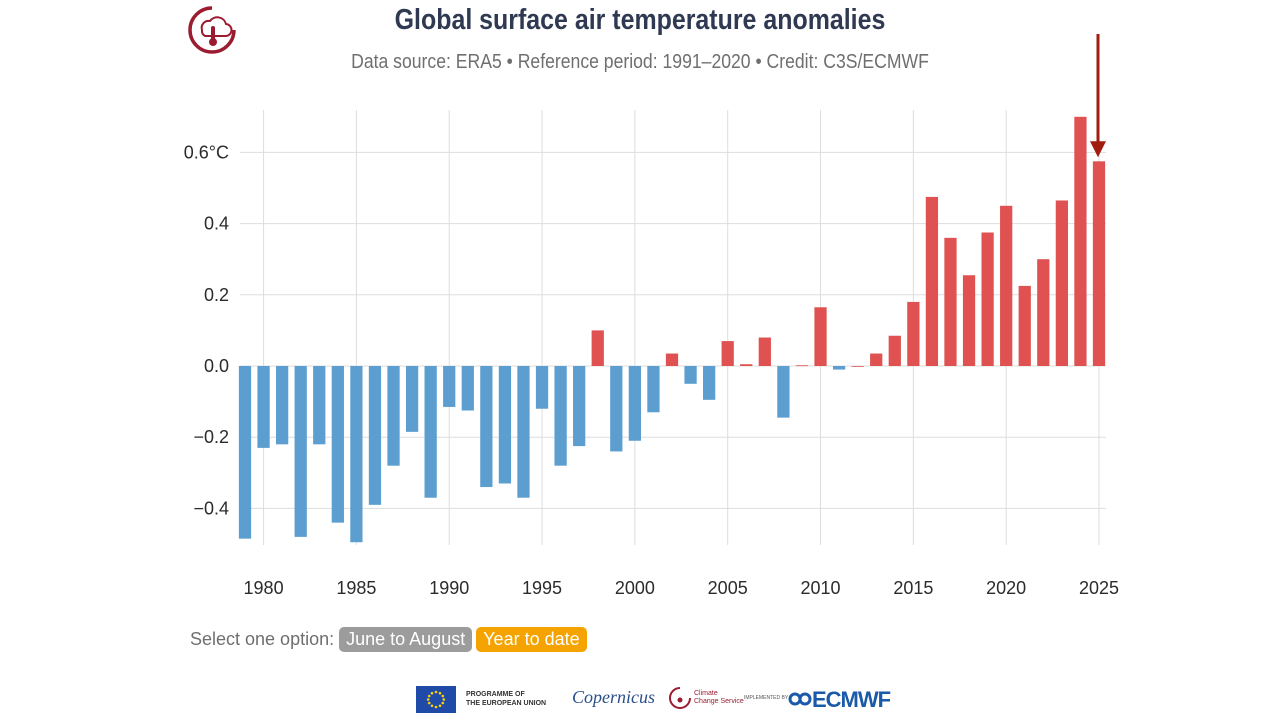 This screenshot has height=720, width=1280. I want to click on bar-1996, so click(560, 416).